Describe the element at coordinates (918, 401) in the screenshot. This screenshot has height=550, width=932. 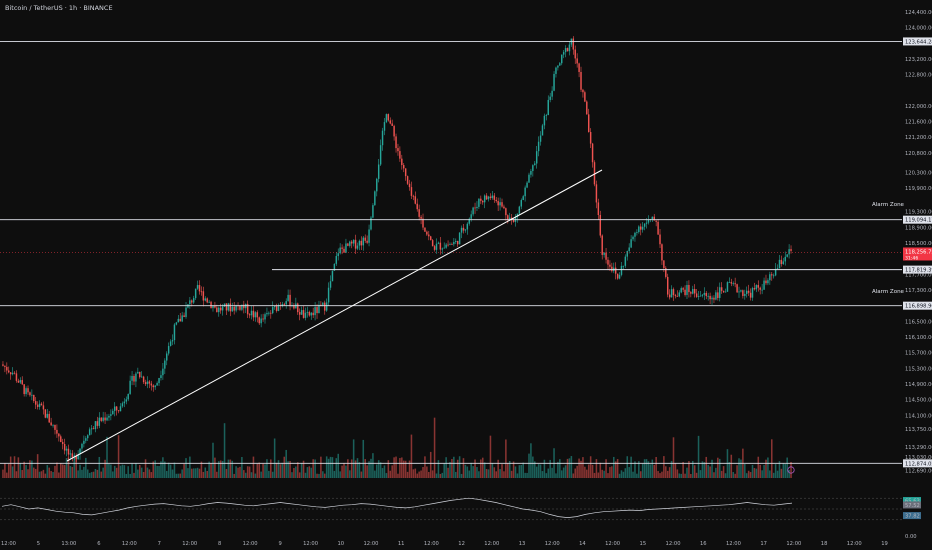
I see `price-tick: 114,500.00` at that location.